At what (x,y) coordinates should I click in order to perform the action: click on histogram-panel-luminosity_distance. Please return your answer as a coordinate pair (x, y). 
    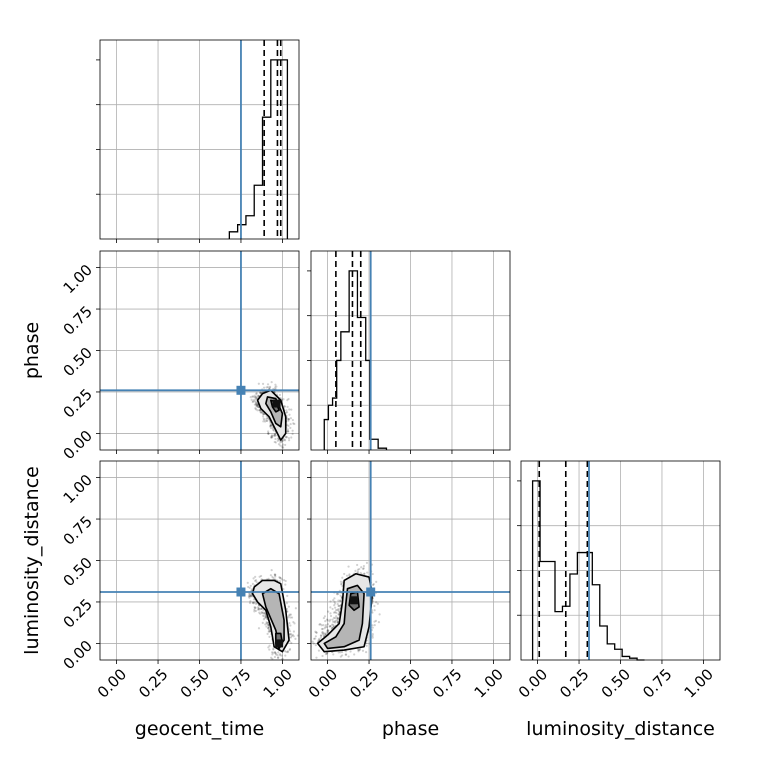
    Looking at the image, I should click on (619, 562).